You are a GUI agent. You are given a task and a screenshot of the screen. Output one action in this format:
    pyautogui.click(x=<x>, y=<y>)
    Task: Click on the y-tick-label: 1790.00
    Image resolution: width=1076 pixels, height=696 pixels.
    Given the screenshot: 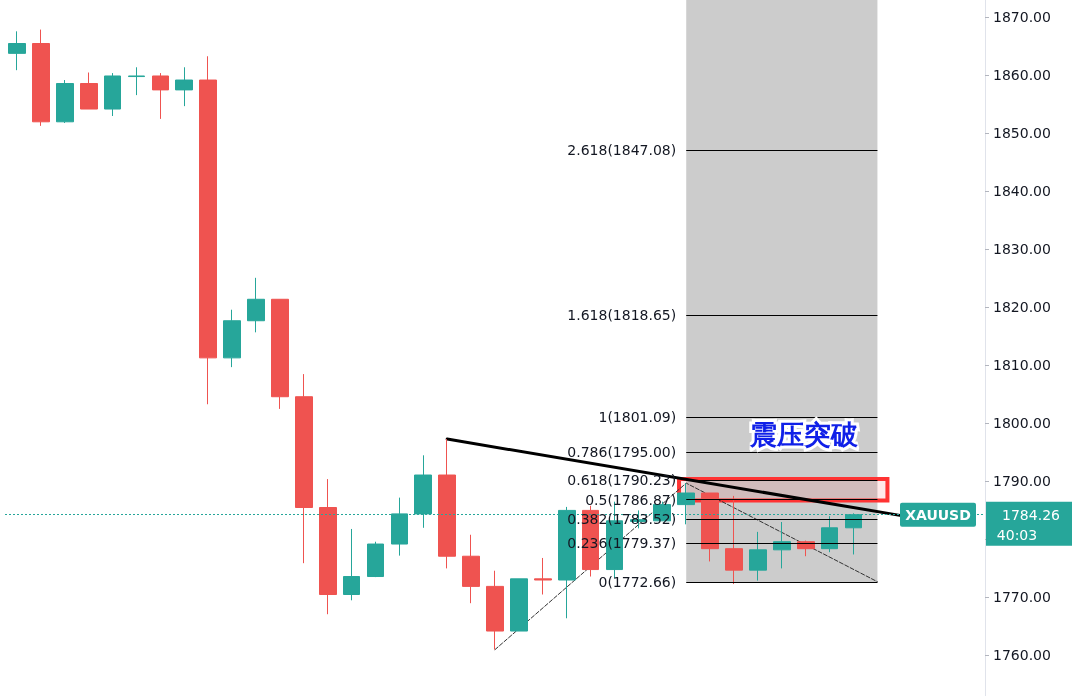 What is the action you would take?
    pyautogui.click(x=1022, y=481)
    